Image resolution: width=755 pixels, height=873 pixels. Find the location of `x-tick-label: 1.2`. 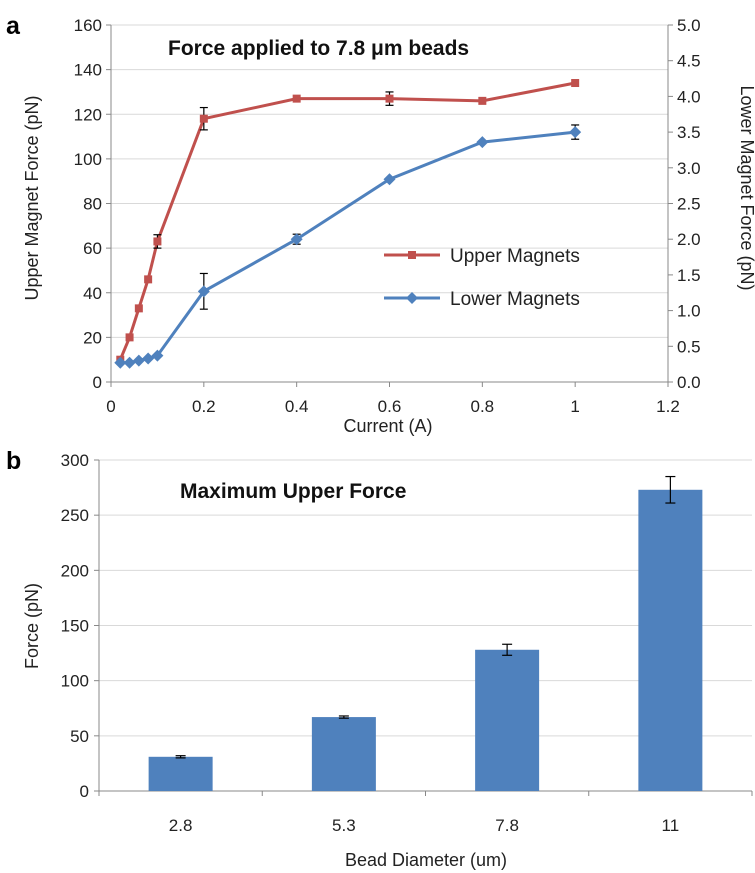

x-tick-label: 1.2 is located at coordinates (668, 406).